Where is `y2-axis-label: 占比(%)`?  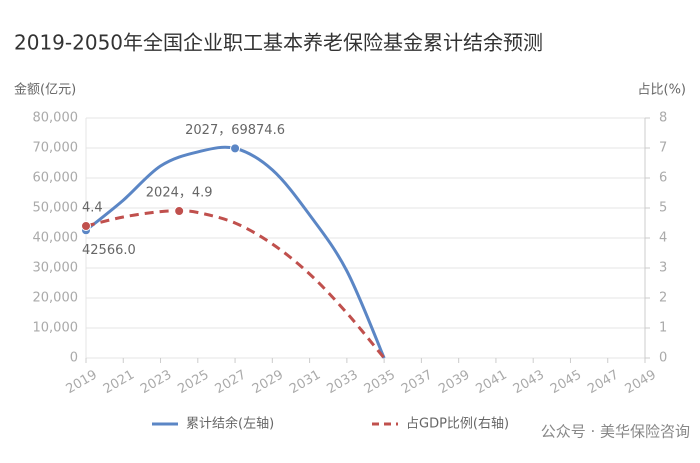 y2-axis-label: 占比(%) is located at coordinates (662, 90).